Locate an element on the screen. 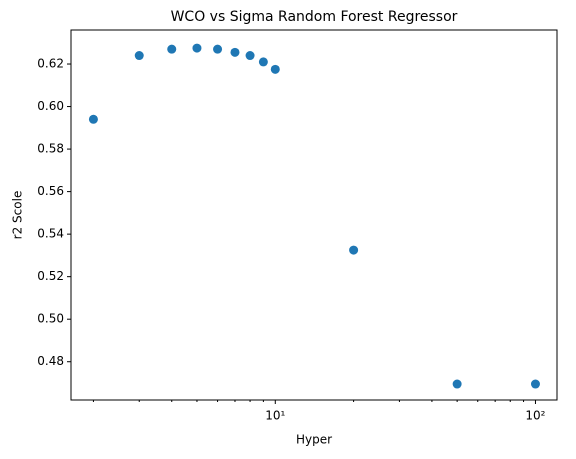  y-tick-label: 0.60 is located at coordinates (50, 106).